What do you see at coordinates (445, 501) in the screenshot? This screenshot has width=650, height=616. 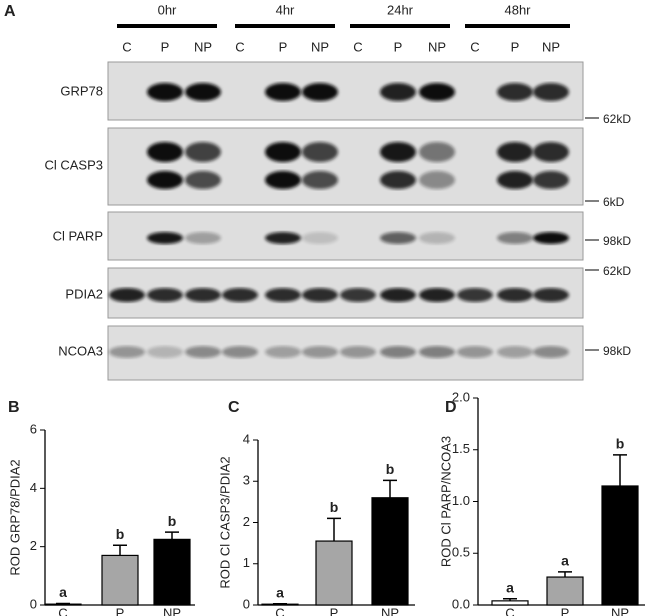 I see `y-axis-title: ROD Cl PARP/NCOA3` at bounding box center [445, 501].